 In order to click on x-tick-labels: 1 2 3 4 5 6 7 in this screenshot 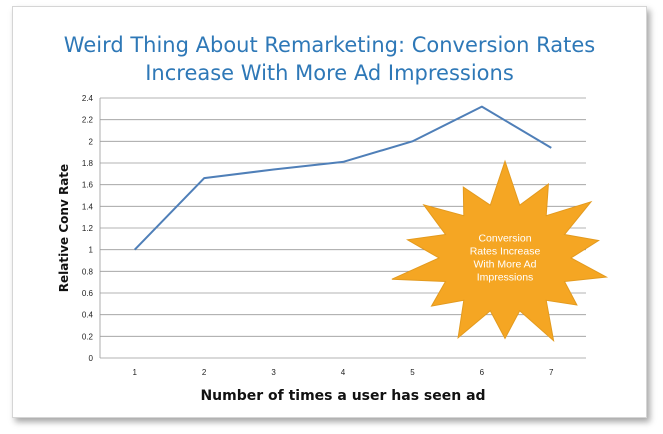, I will do `click(343, 372)`.